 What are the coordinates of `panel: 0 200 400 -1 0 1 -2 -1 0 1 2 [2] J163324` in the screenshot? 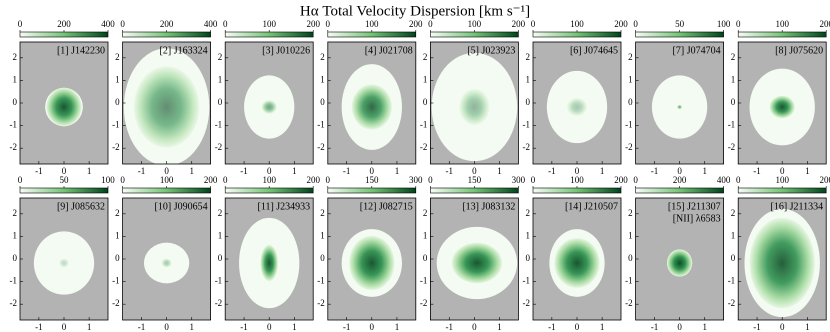 It's located at (165, 97).